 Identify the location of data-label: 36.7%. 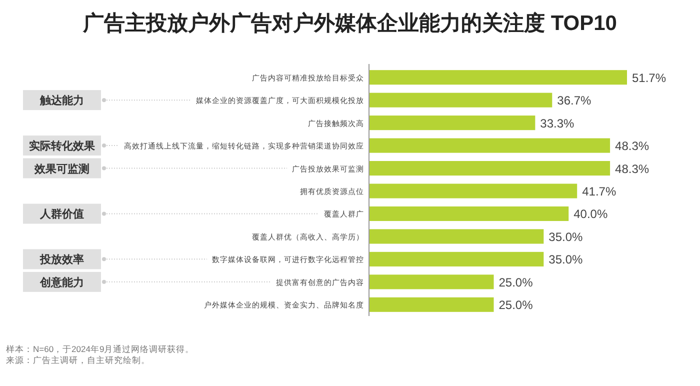
(574, 101).